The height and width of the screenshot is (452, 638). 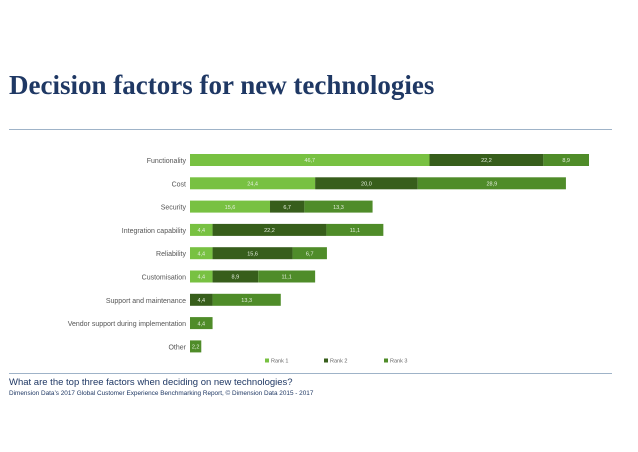 What do you see at coordinates (167, 161) in the screenshot?
I see `category-label-functionality: Functionality` at bounding box center [167, 161].